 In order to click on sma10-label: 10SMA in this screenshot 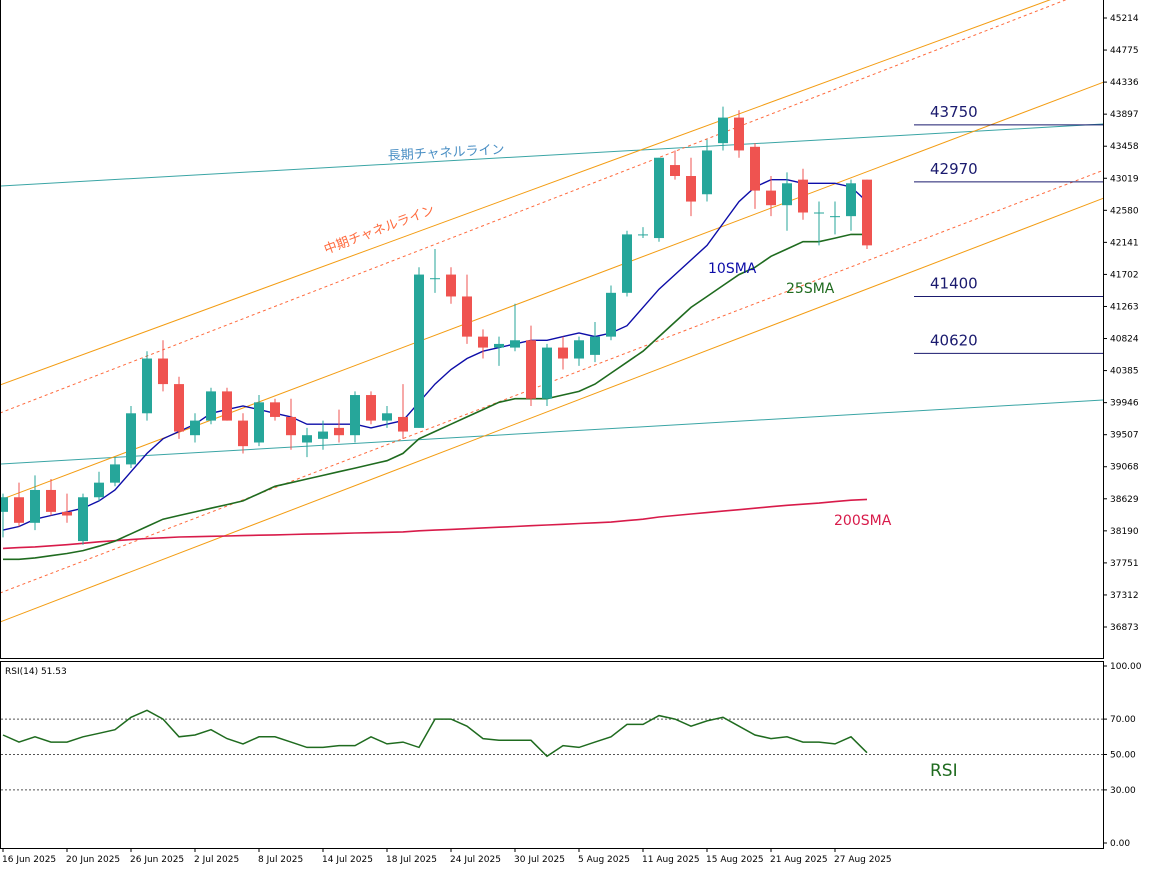, I will do `click(732, 269)`.